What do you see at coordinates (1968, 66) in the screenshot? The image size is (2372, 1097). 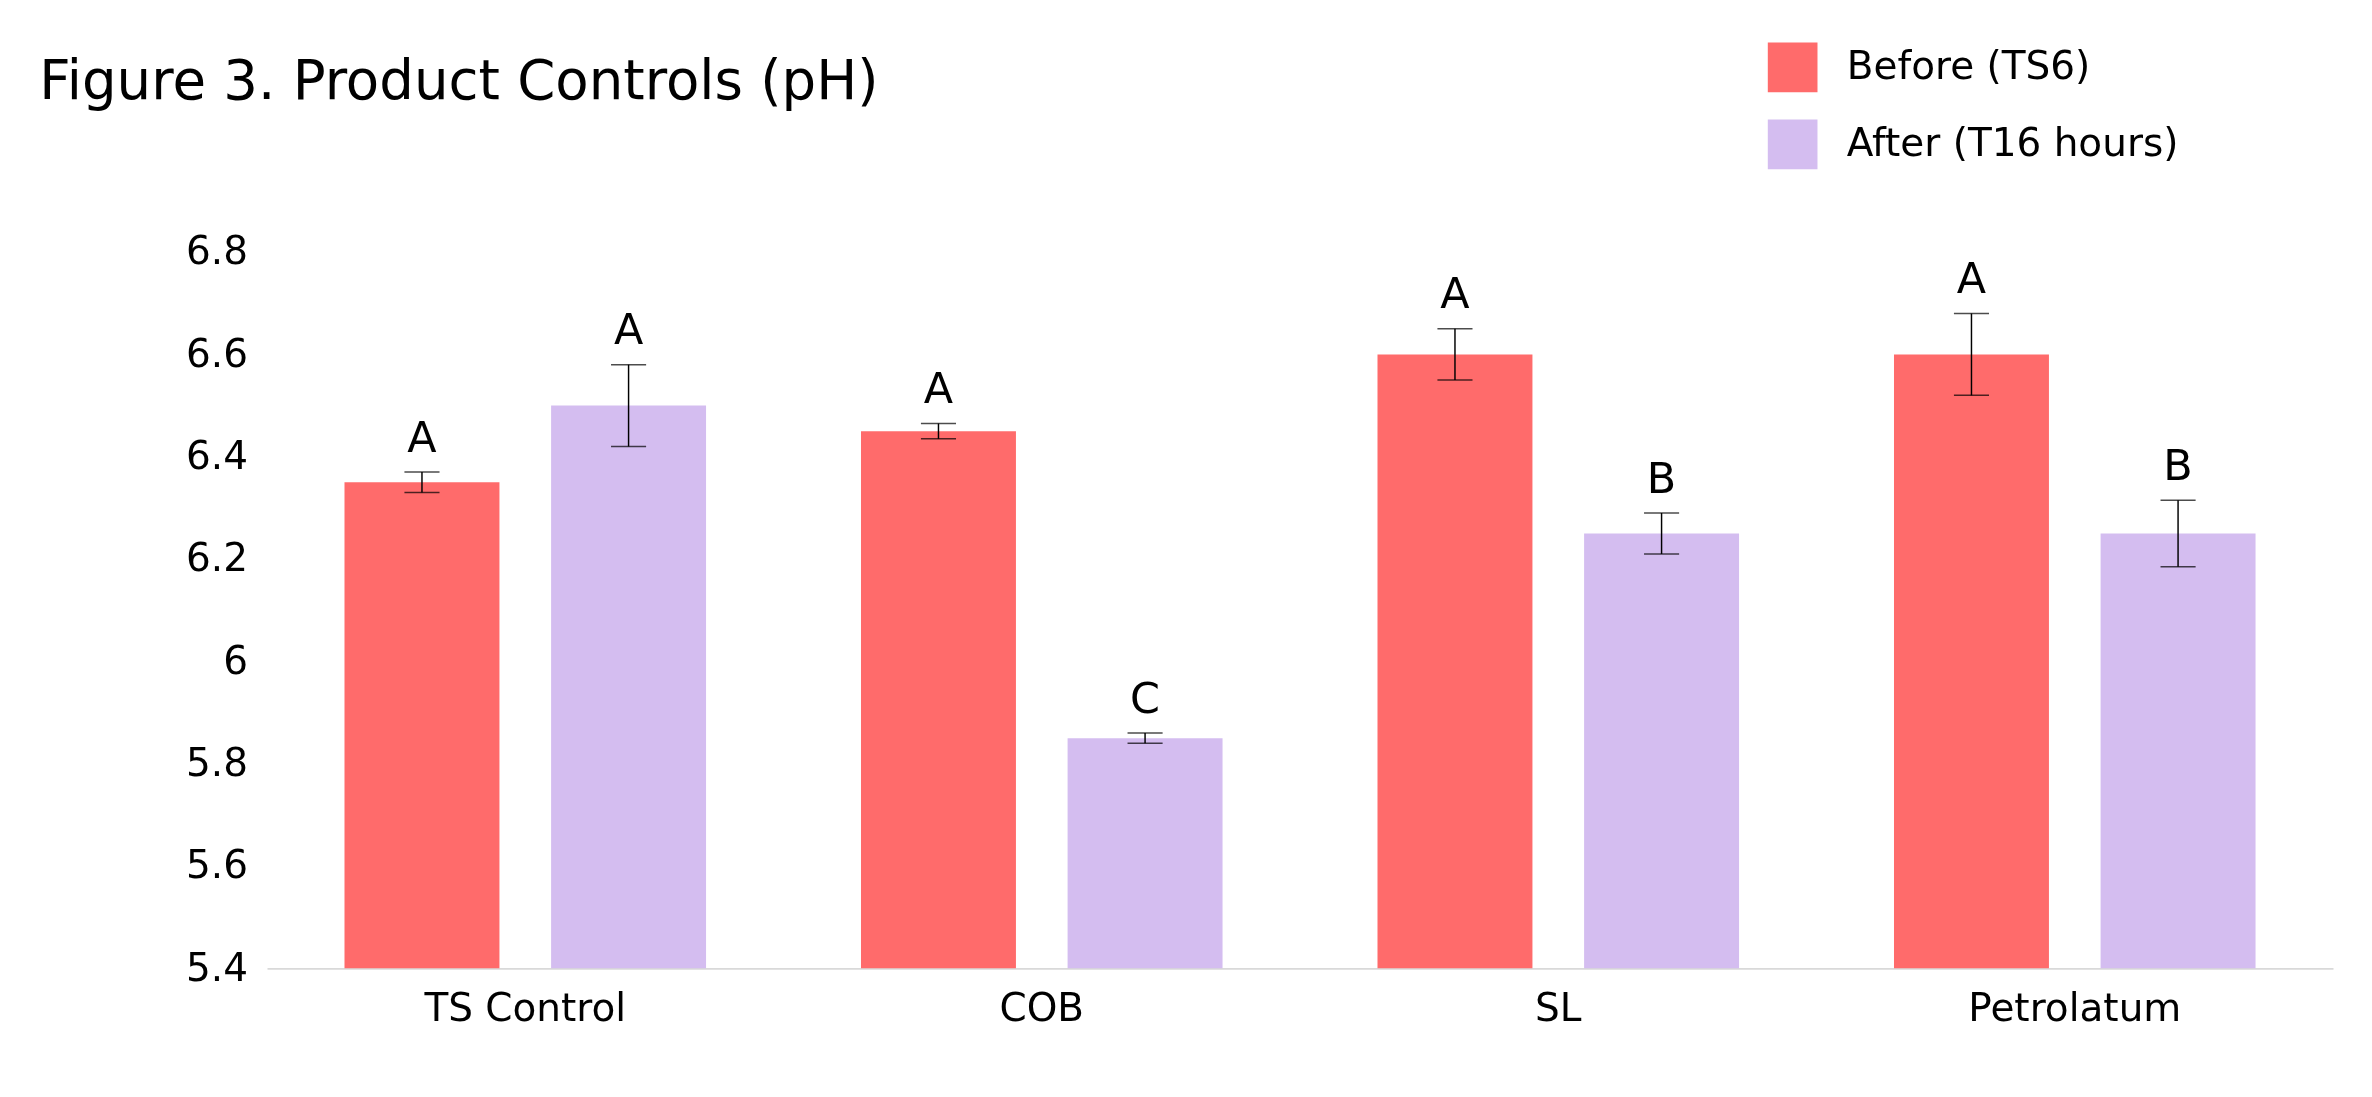 I see `legend-label: Before (TS6)` at bounding box center [1968, 66].